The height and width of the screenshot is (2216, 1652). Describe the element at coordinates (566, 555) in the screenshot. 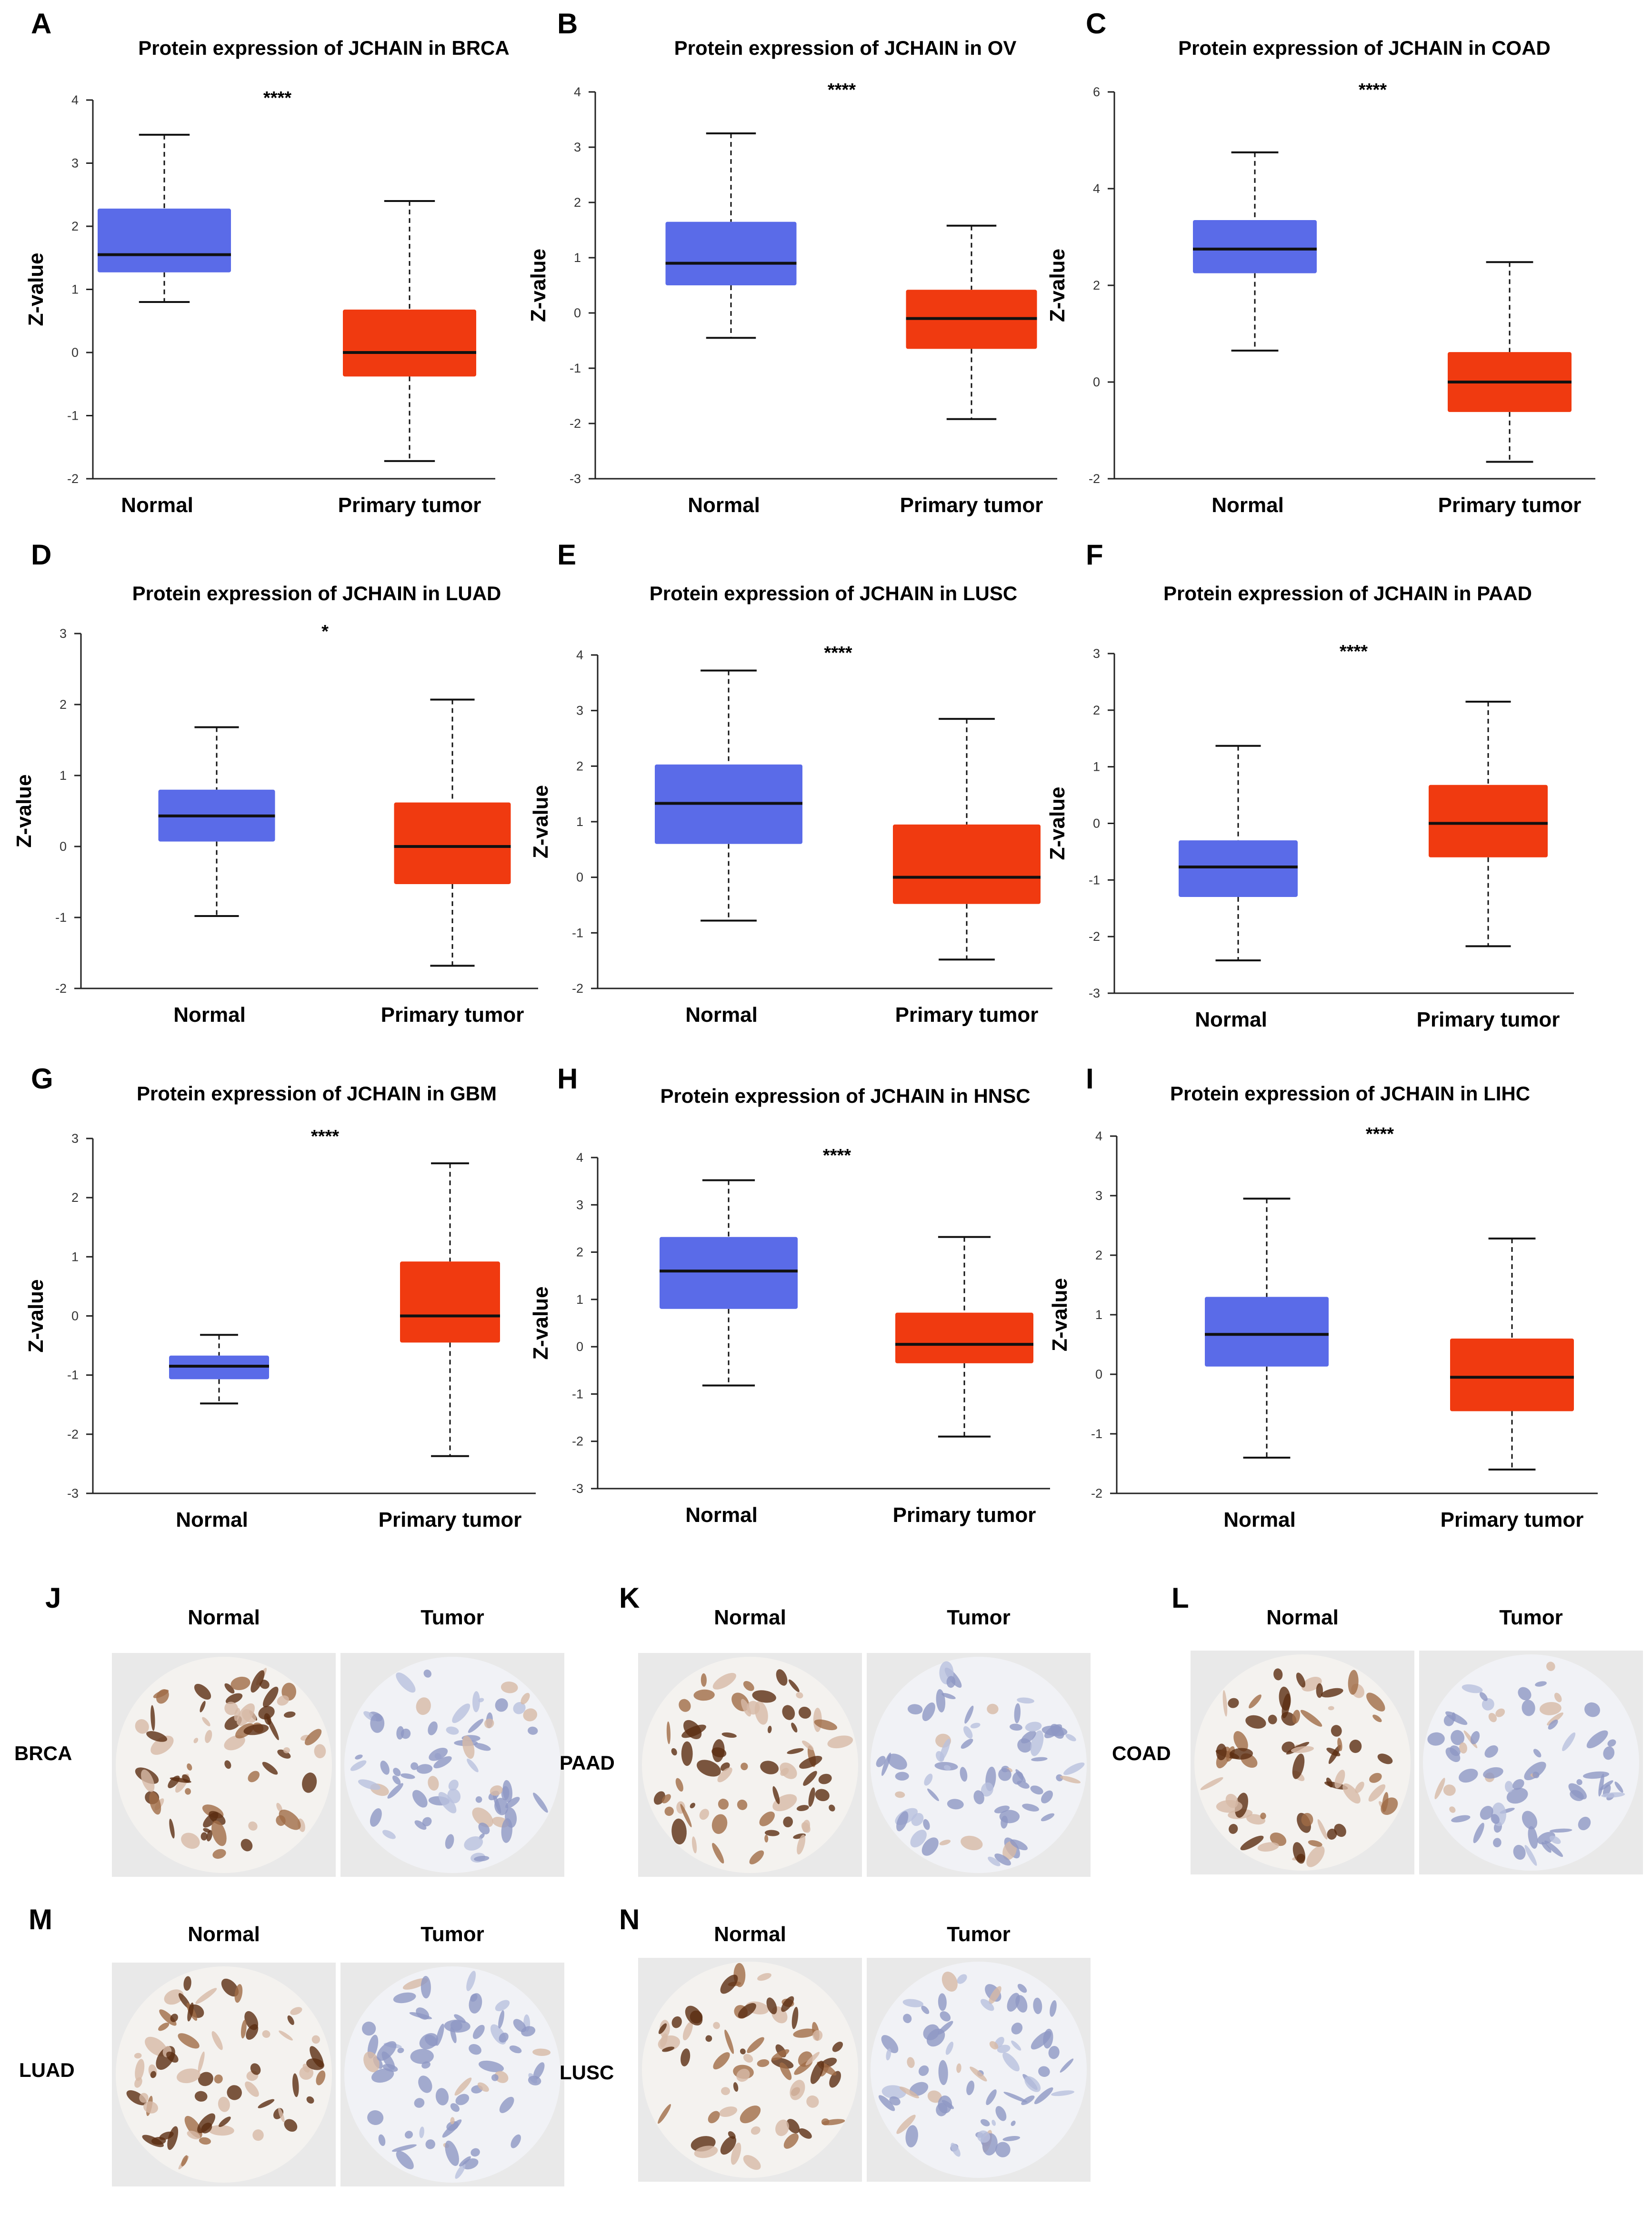

I see `panel-letter: E` at that location.